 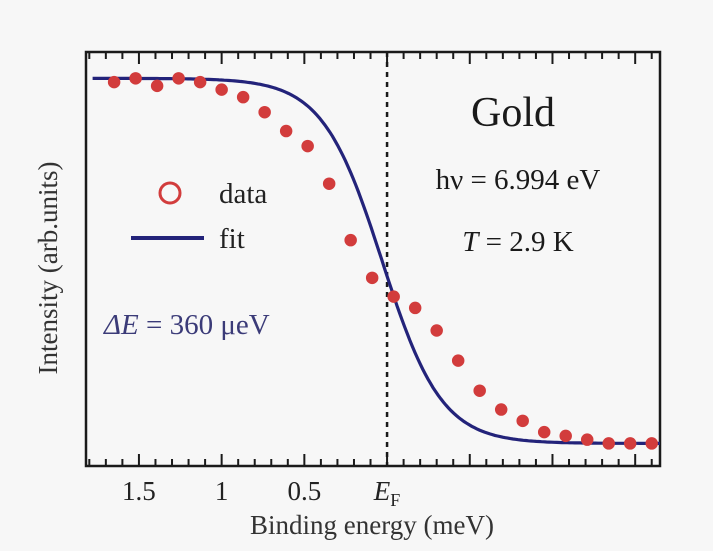 What do you see at coordinates (261, 493) in the screenshot?
I see `x-tick-labels: 1.5 1 0.5 EF` at bounding box center [261, 493].